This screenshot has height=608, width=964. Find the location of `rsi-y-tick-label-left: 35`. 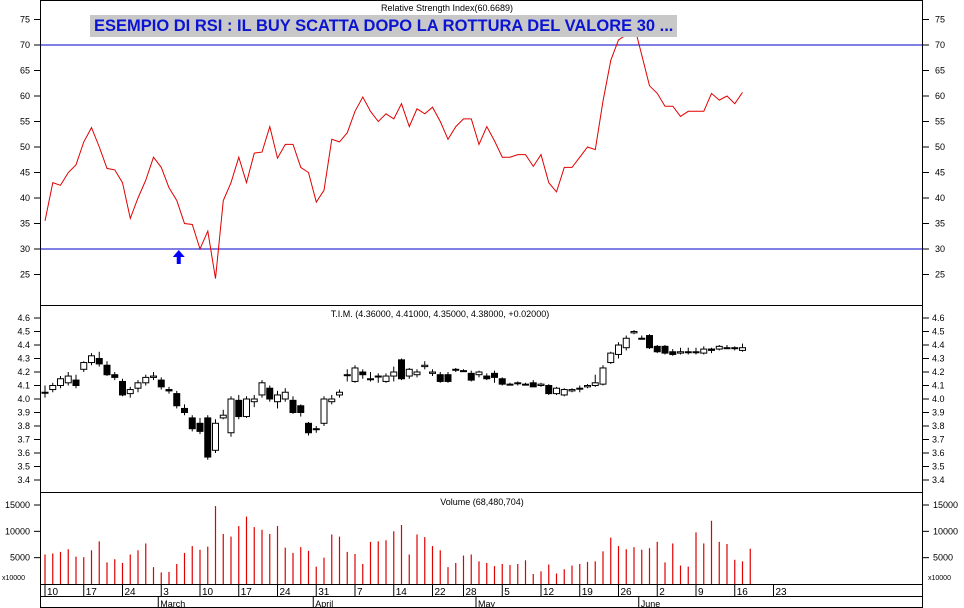

rsi-y-tick-label-left: 35 is located at coordinates (25, 224).